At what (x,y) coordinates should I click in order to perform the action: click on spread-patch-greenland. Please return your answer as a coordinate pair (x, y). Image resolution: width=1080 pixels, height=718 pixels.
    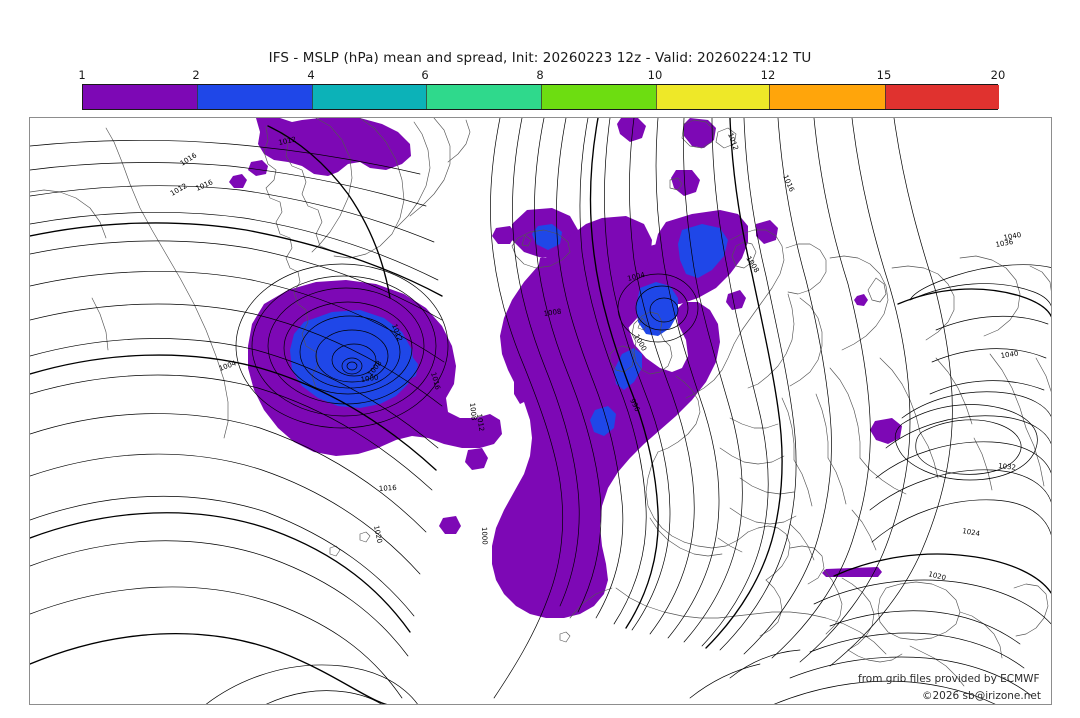
    Looking at the image, I should click on (333, 147).